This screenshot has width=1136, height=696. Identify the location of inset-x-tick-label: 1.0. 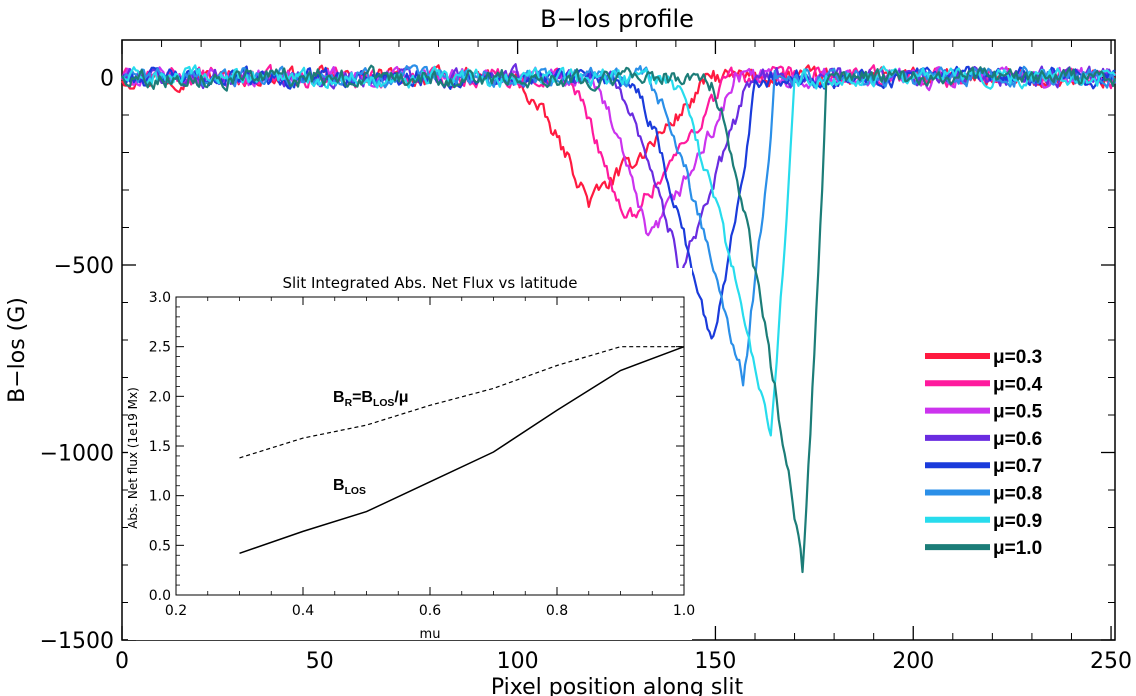
(684, 611).